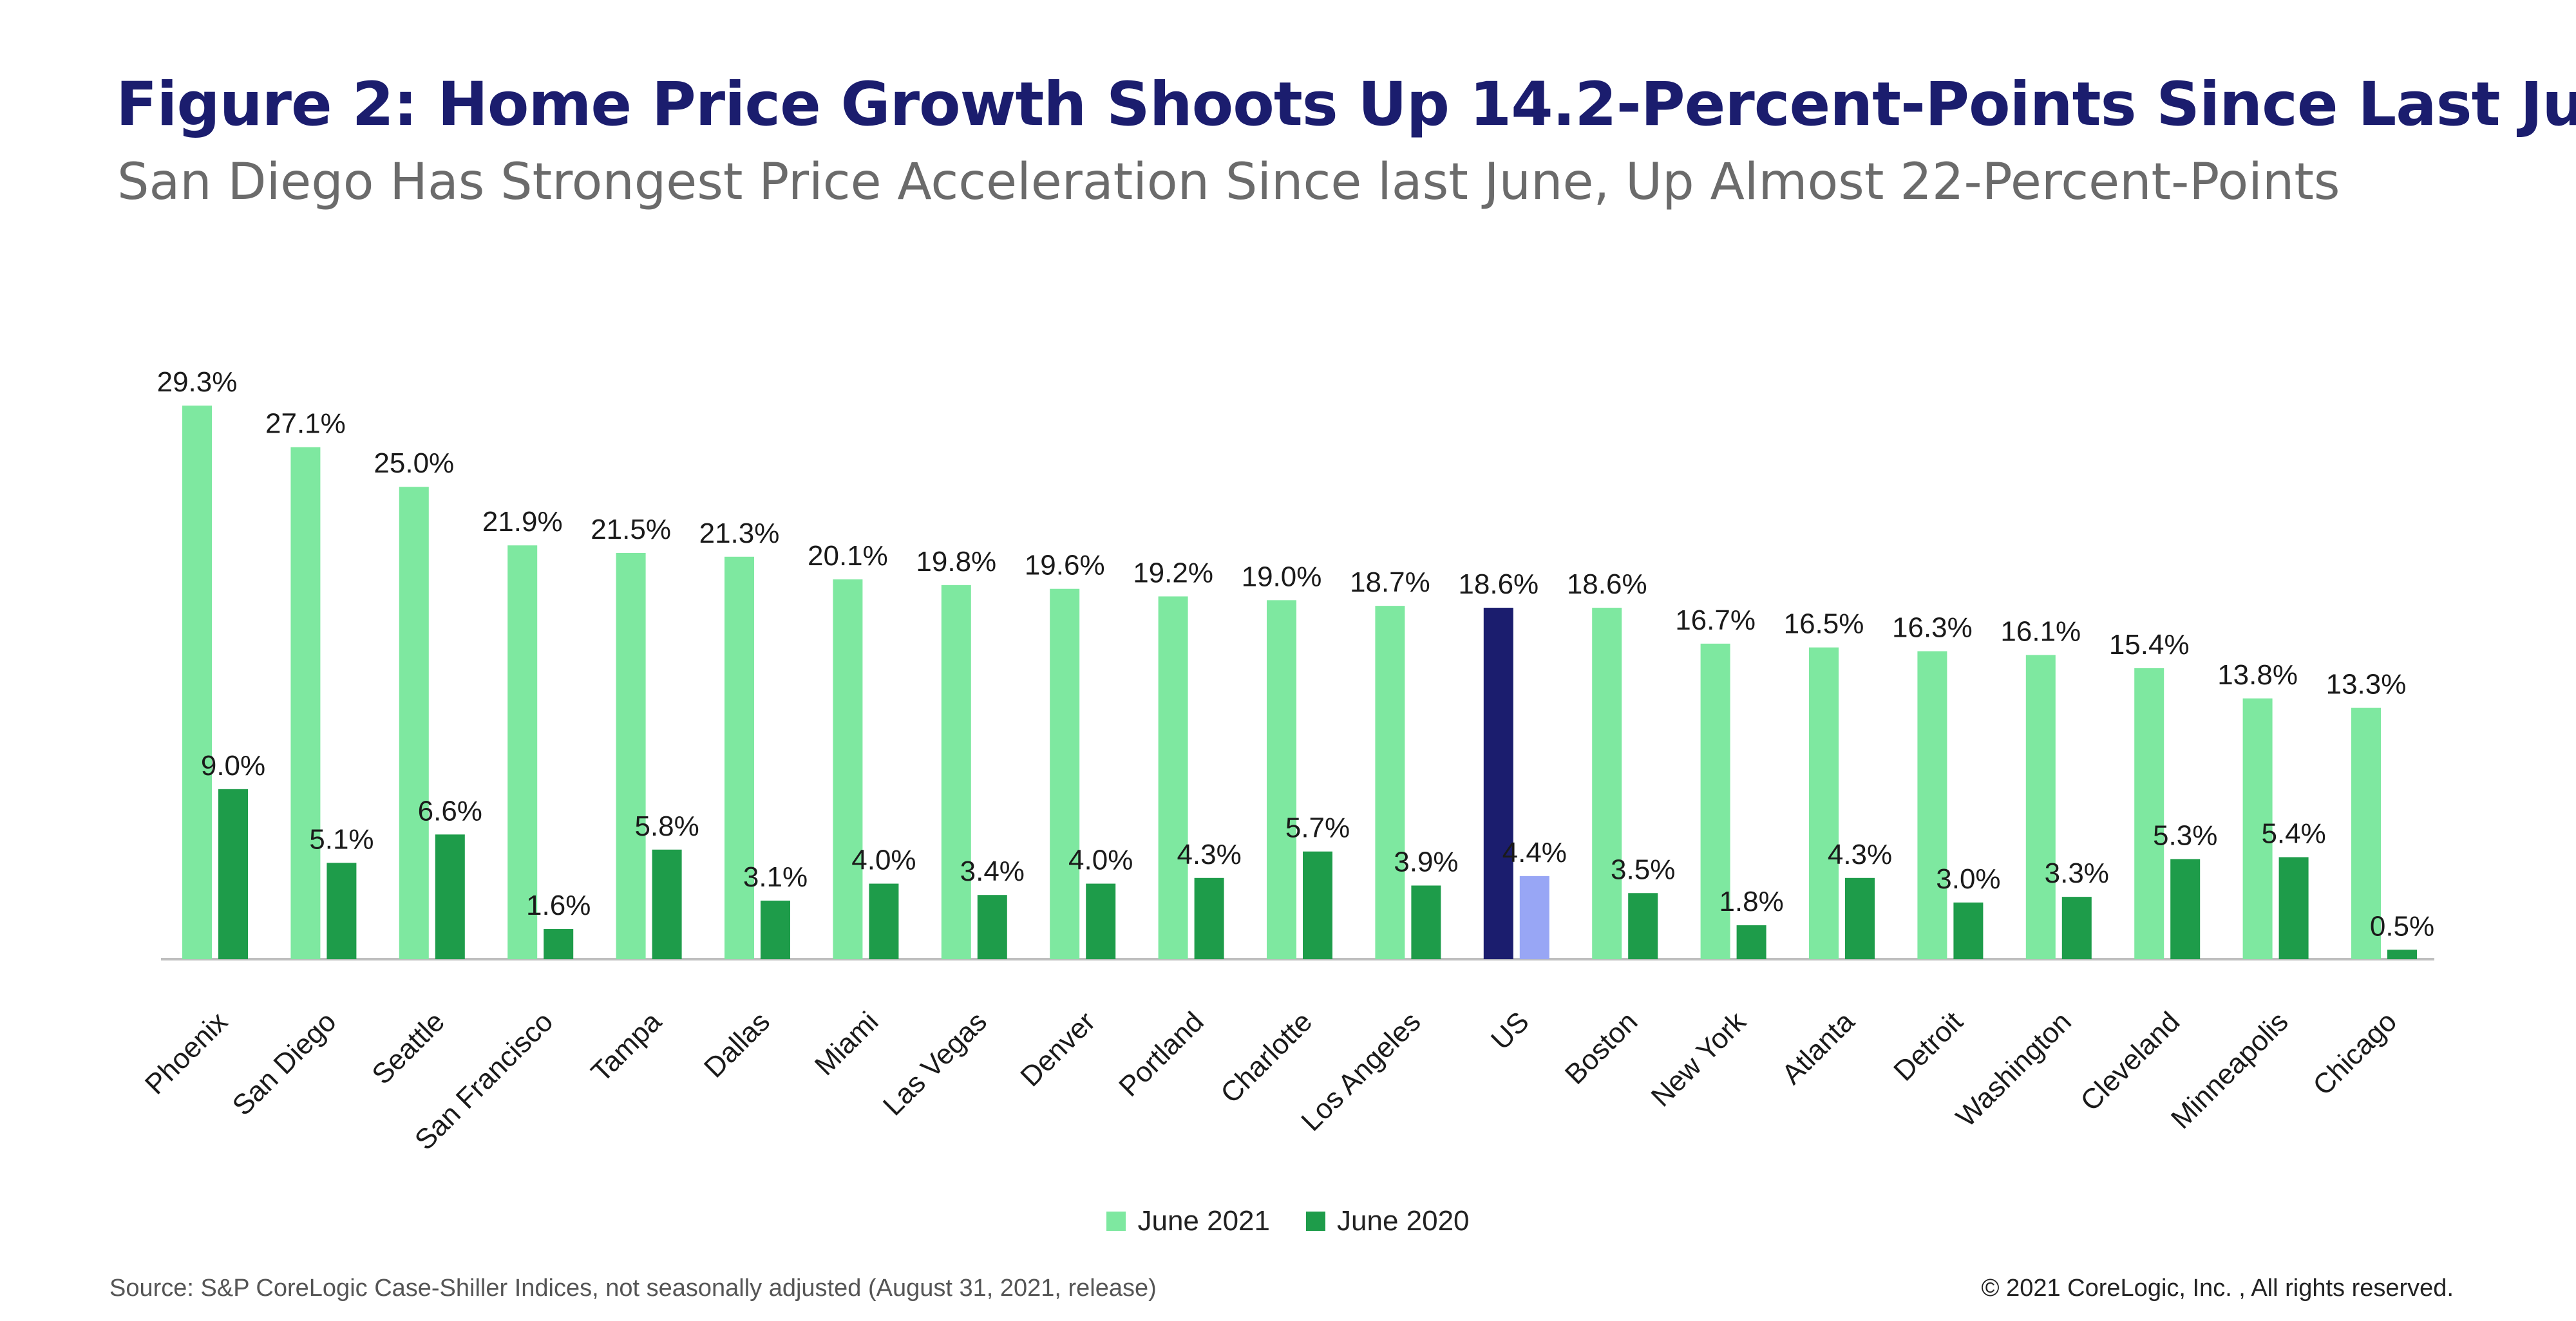  I want to click on bar-june-2021-chicago, so click(2366, 833).